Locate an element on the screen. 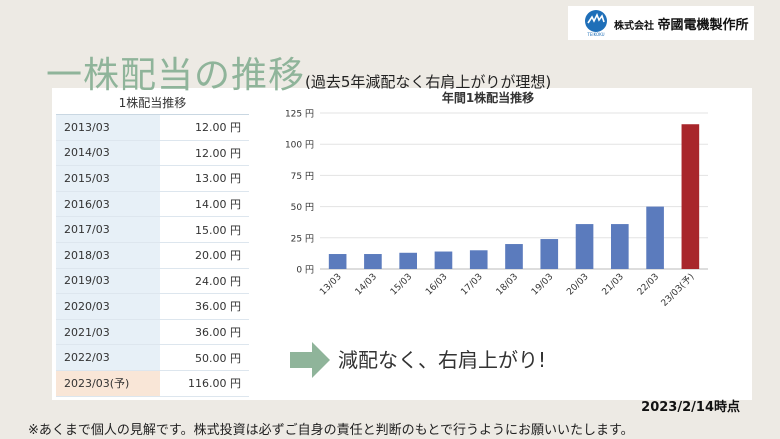 The image size is (780, 439). table-cell-value: 50.00 円 is located at coordinates (204, 357).